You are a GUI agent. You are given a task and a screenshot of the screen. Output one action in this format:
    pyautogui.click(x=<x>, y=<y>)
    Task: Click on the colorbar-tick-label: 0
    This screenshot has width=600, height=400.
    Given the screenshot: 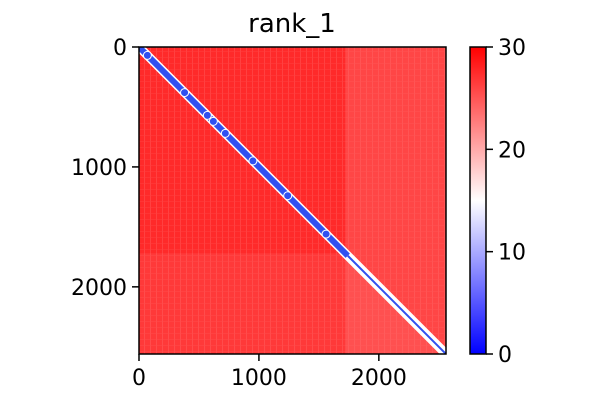 What is the action you would take?
    pyautogui.click(x=505, y=355)
    